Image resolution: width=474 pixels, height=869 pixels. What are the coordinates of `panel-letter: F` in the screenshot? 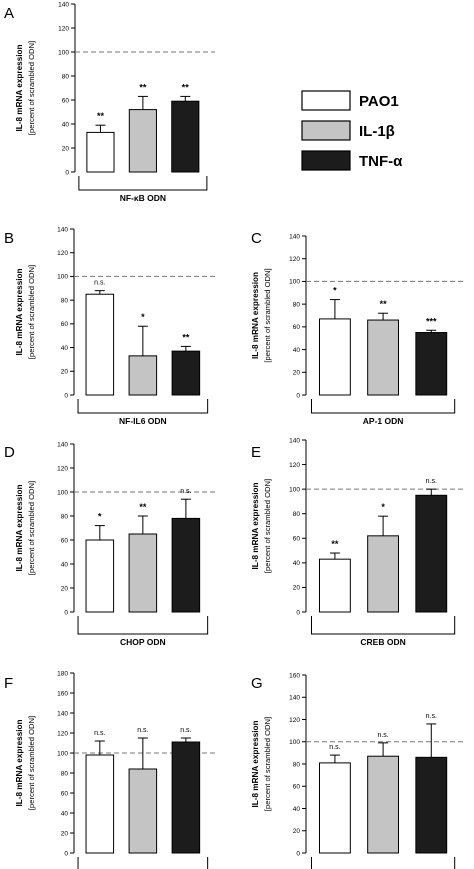 It's located at (8, 683).